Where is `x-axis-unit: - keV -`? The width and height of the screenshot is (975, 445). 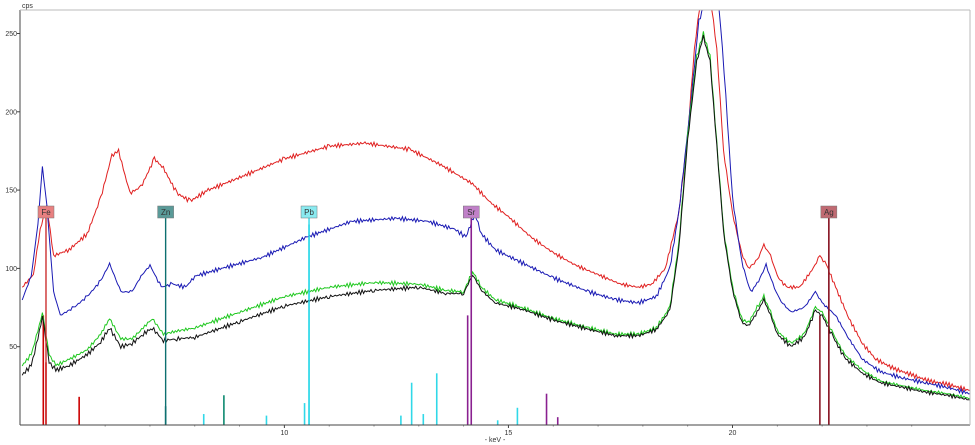
x-axis-unit: - keV - is located at coordinates (495, 440).